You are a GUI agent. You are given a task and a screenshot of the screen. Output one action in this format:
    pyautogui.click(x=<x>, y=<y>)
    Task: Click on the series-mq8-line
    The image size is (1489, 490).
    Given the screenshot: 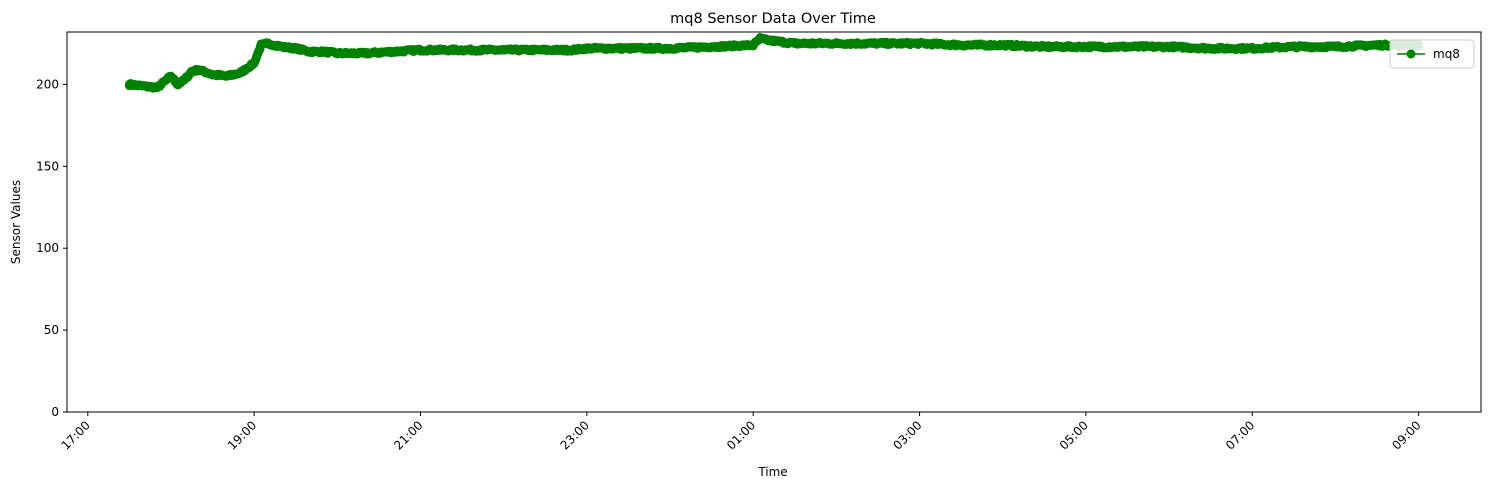 What is the action you would take?
    pyautogui.click(x=774, y=63)
    